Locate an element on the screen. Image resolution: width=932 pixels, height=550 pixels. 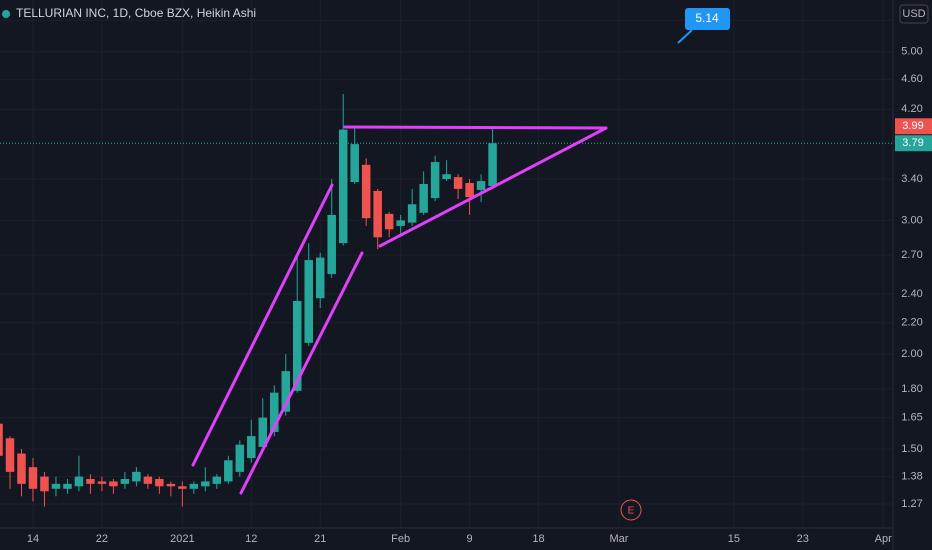
callout-box is located at coordinates (707, 19).